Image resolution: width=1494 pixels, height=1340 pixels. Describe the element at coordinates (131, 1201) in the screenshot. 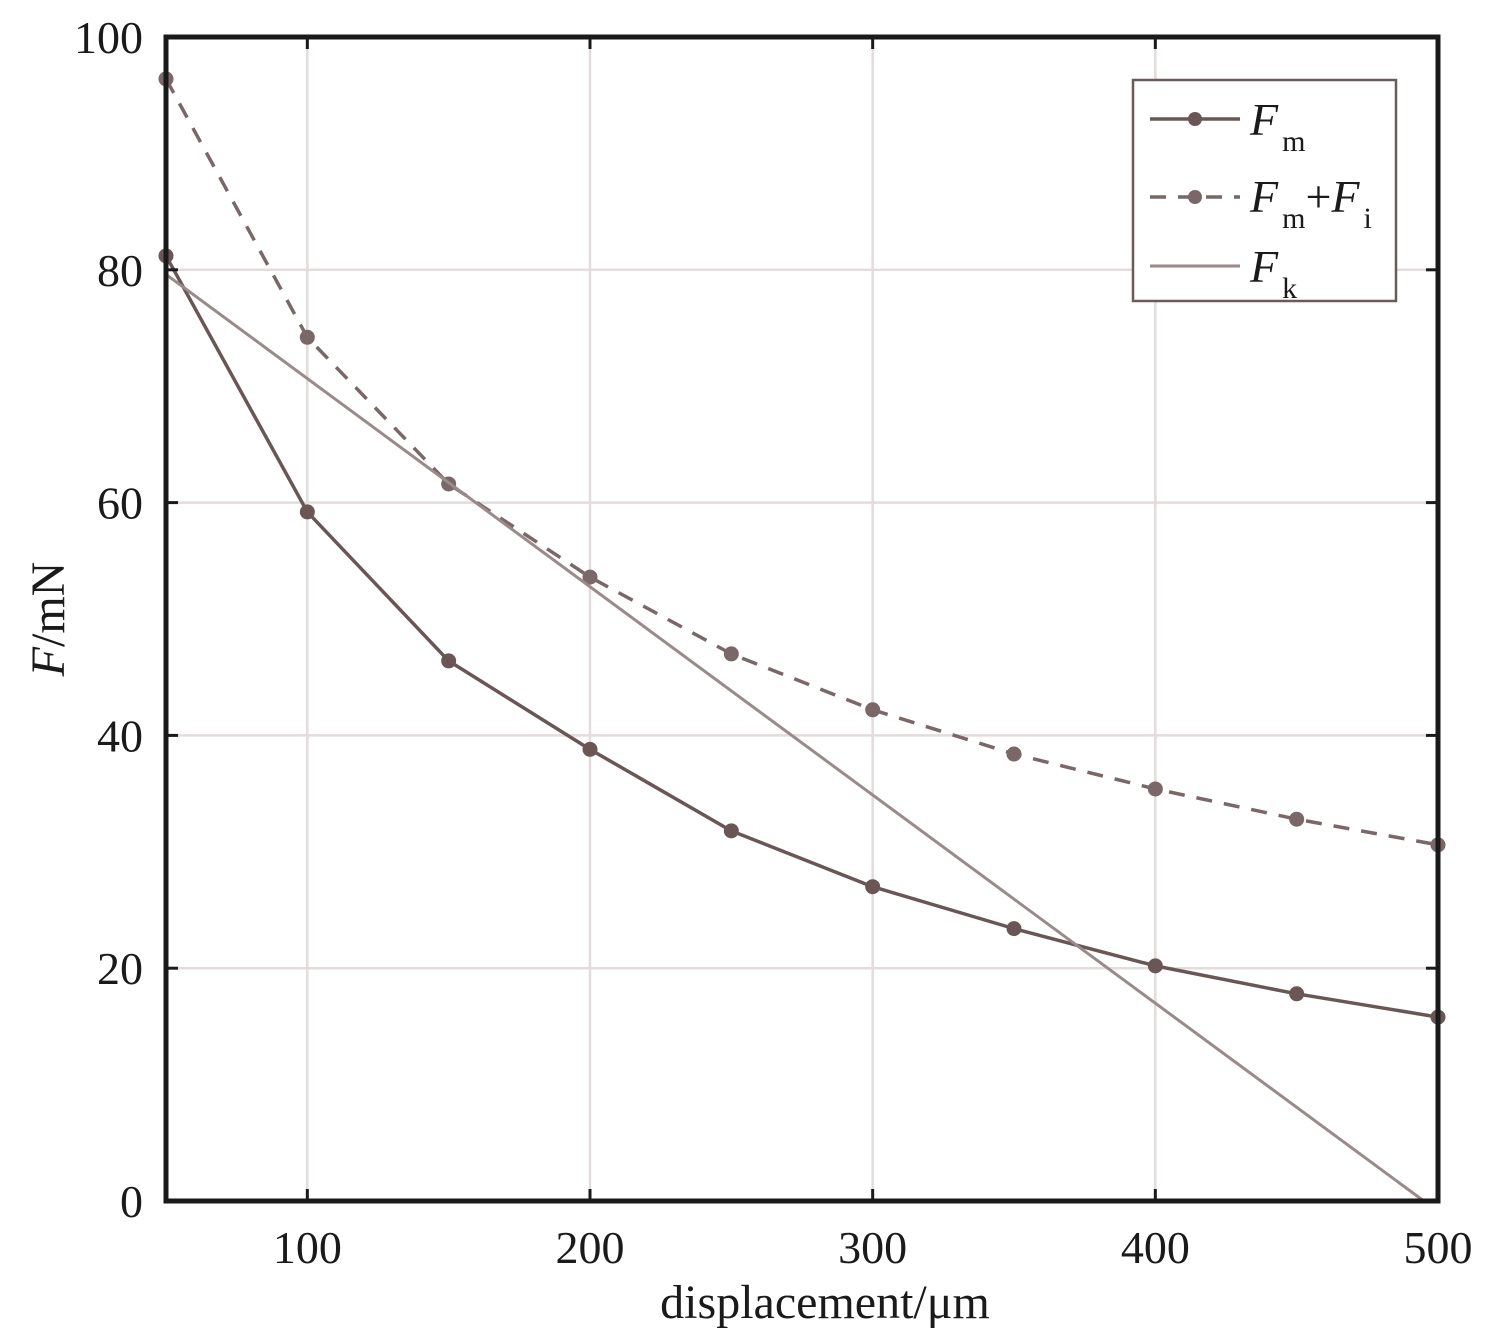

I see `y-tick-label: 0` at that location.